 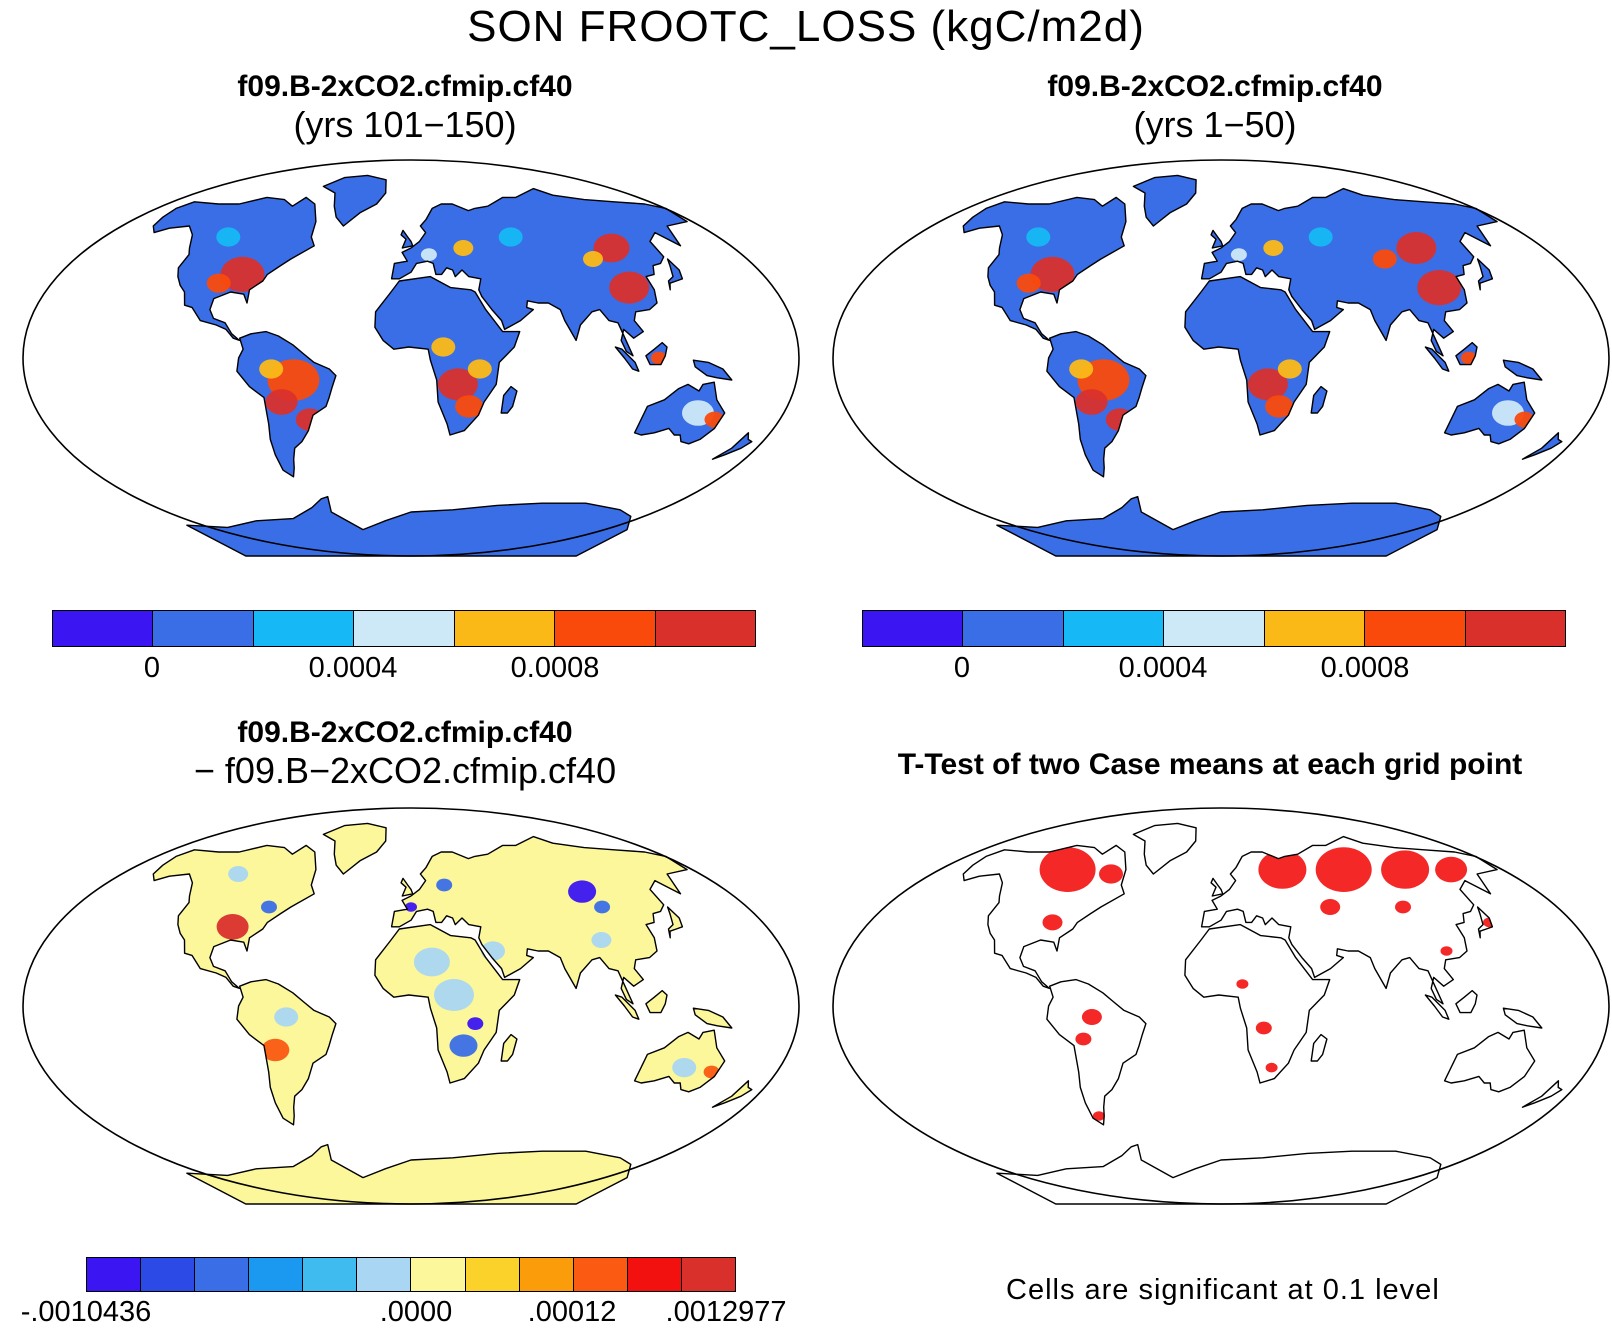 What do you see at coordinates (732, 446) in the screenshot?
I see `coastline-nz` at bounding box center [732, 446].